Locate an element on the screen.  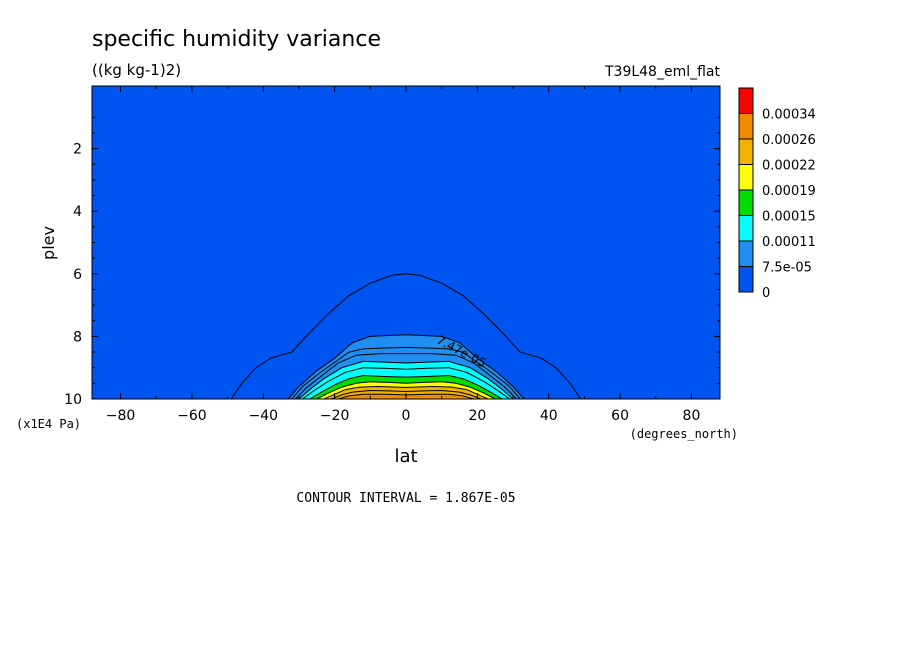
colorbar-label-2: 7.5e-05 is located at coordinates (787, 268).